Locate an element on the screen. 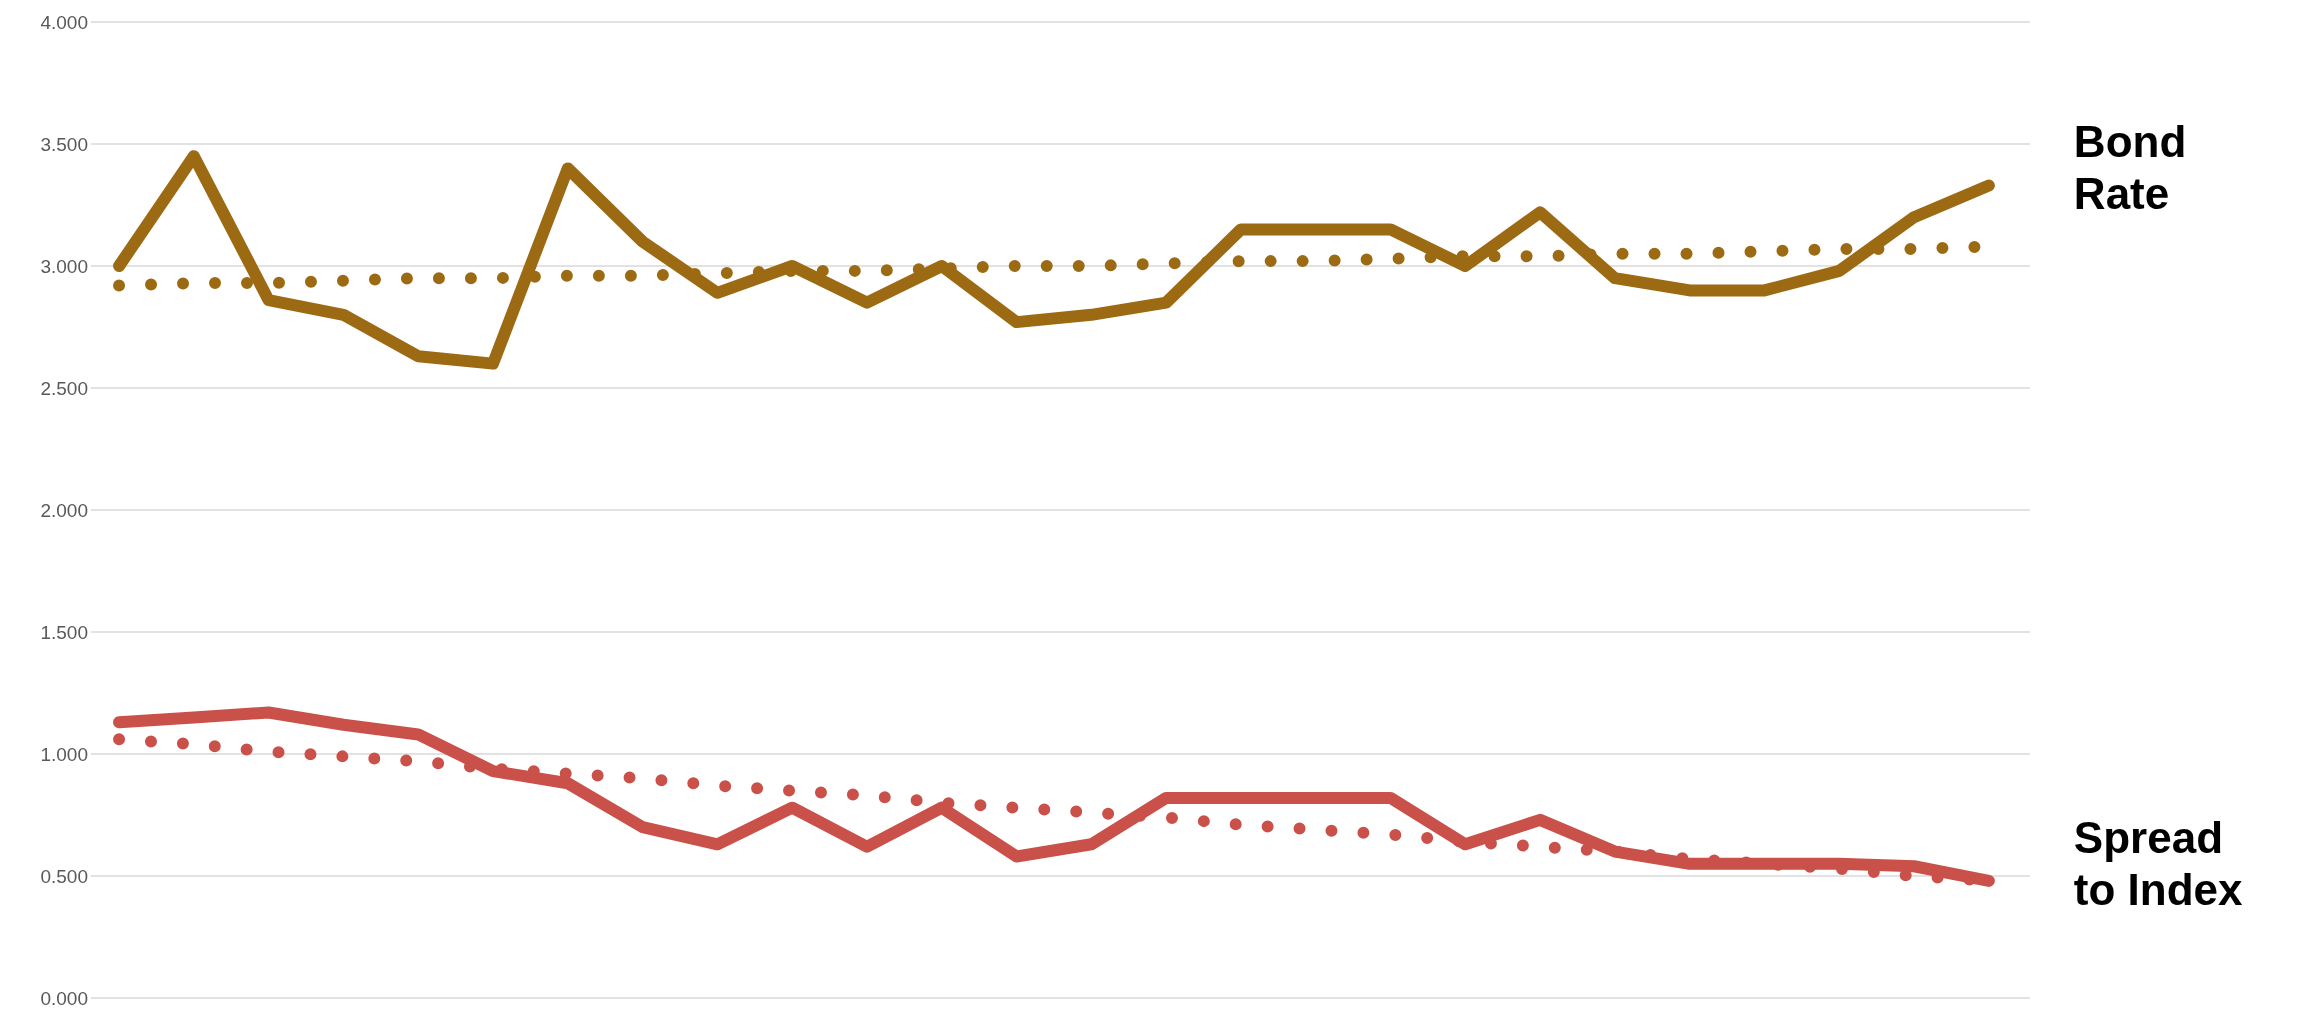  series-label: Spread to Index is located at coordinates (2158, 863).